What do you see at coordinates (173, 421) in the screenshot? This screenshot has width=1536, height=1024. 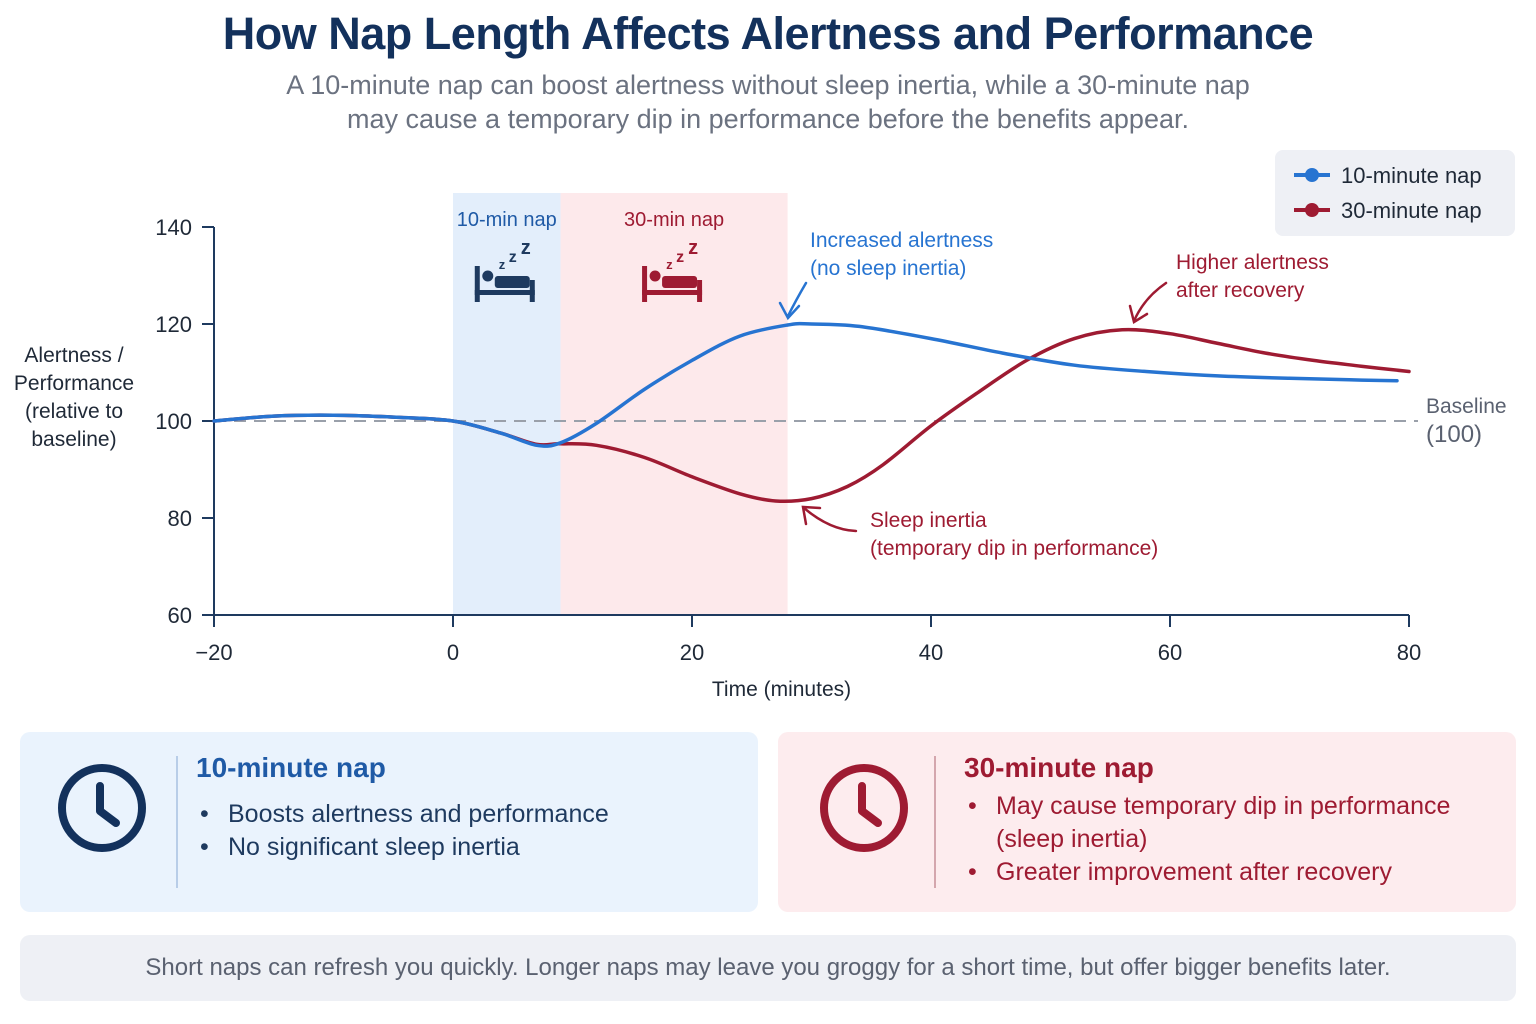 I see `y-tick-label: 100` at bounding box center [173, 421].